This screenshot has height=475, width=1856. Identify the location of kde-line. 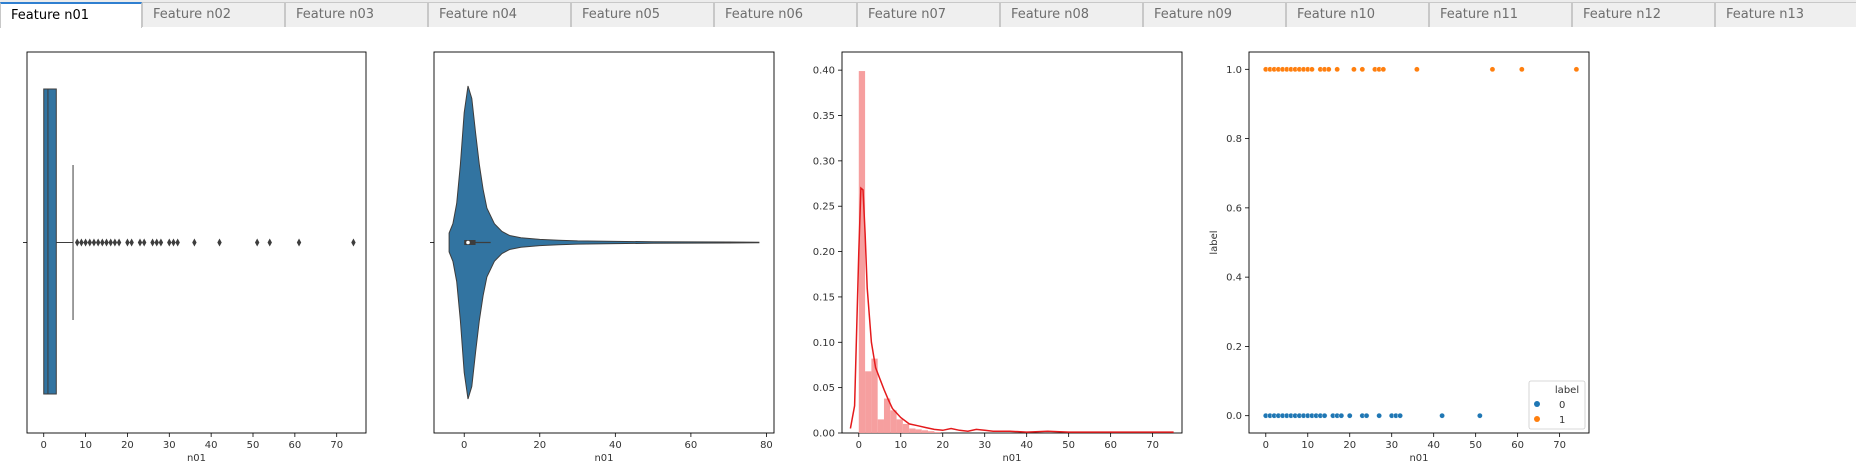
(1011, 309).